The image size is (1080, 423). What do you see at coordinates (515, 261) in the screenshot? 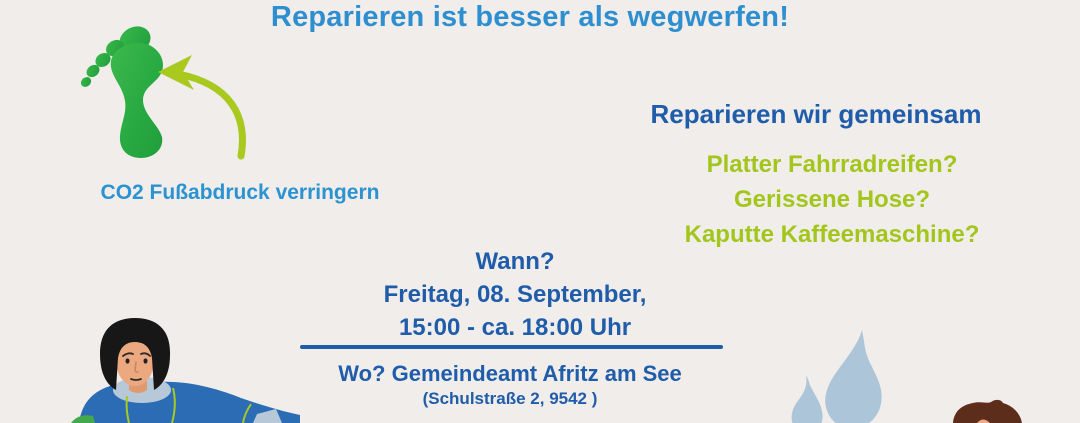
I see `when-label: Wann?` at bounding box center [515, 261].